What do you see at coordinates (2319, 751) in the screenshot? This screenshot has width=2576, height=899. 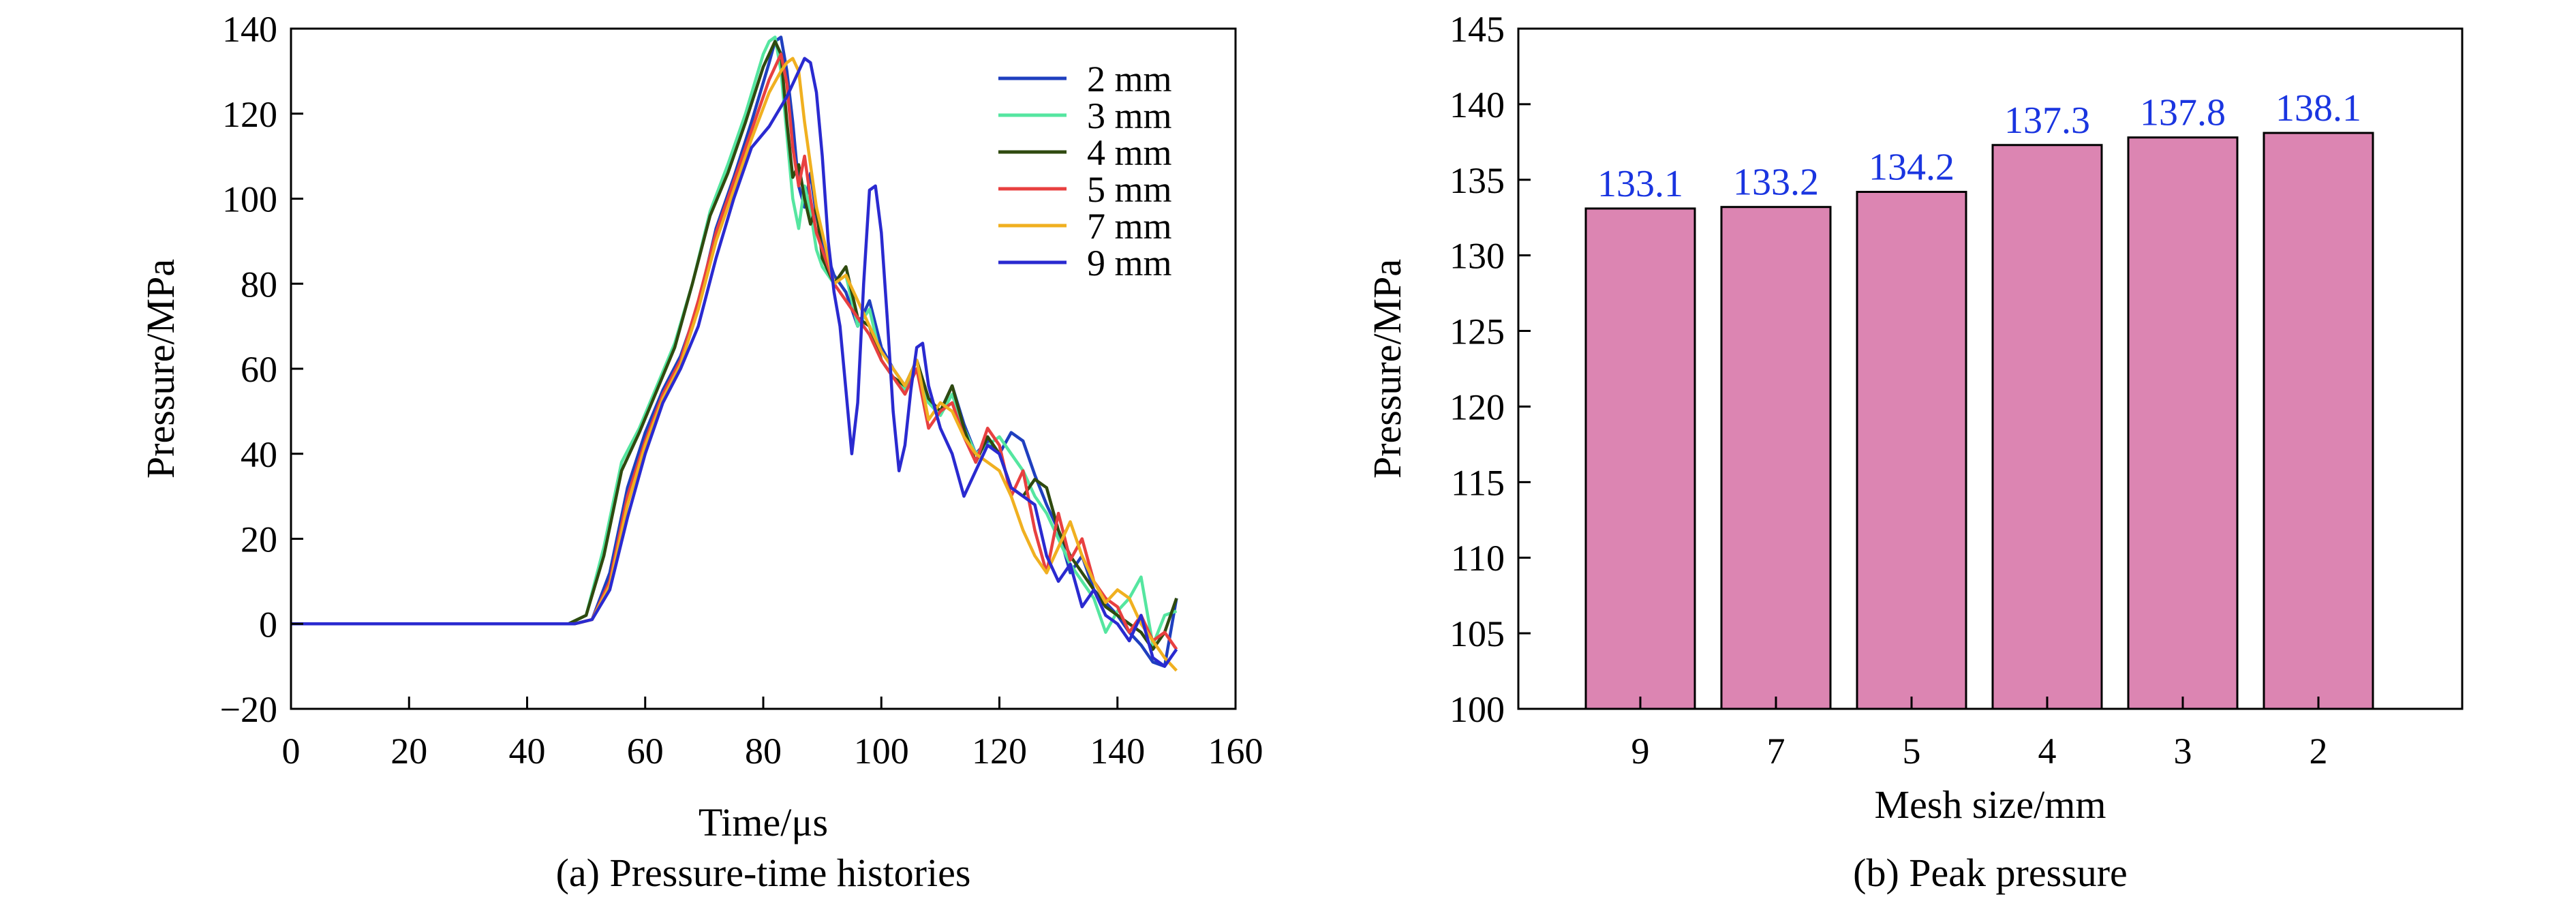 I see `x-tick-label: 2` at bounding box center [2319, 751].